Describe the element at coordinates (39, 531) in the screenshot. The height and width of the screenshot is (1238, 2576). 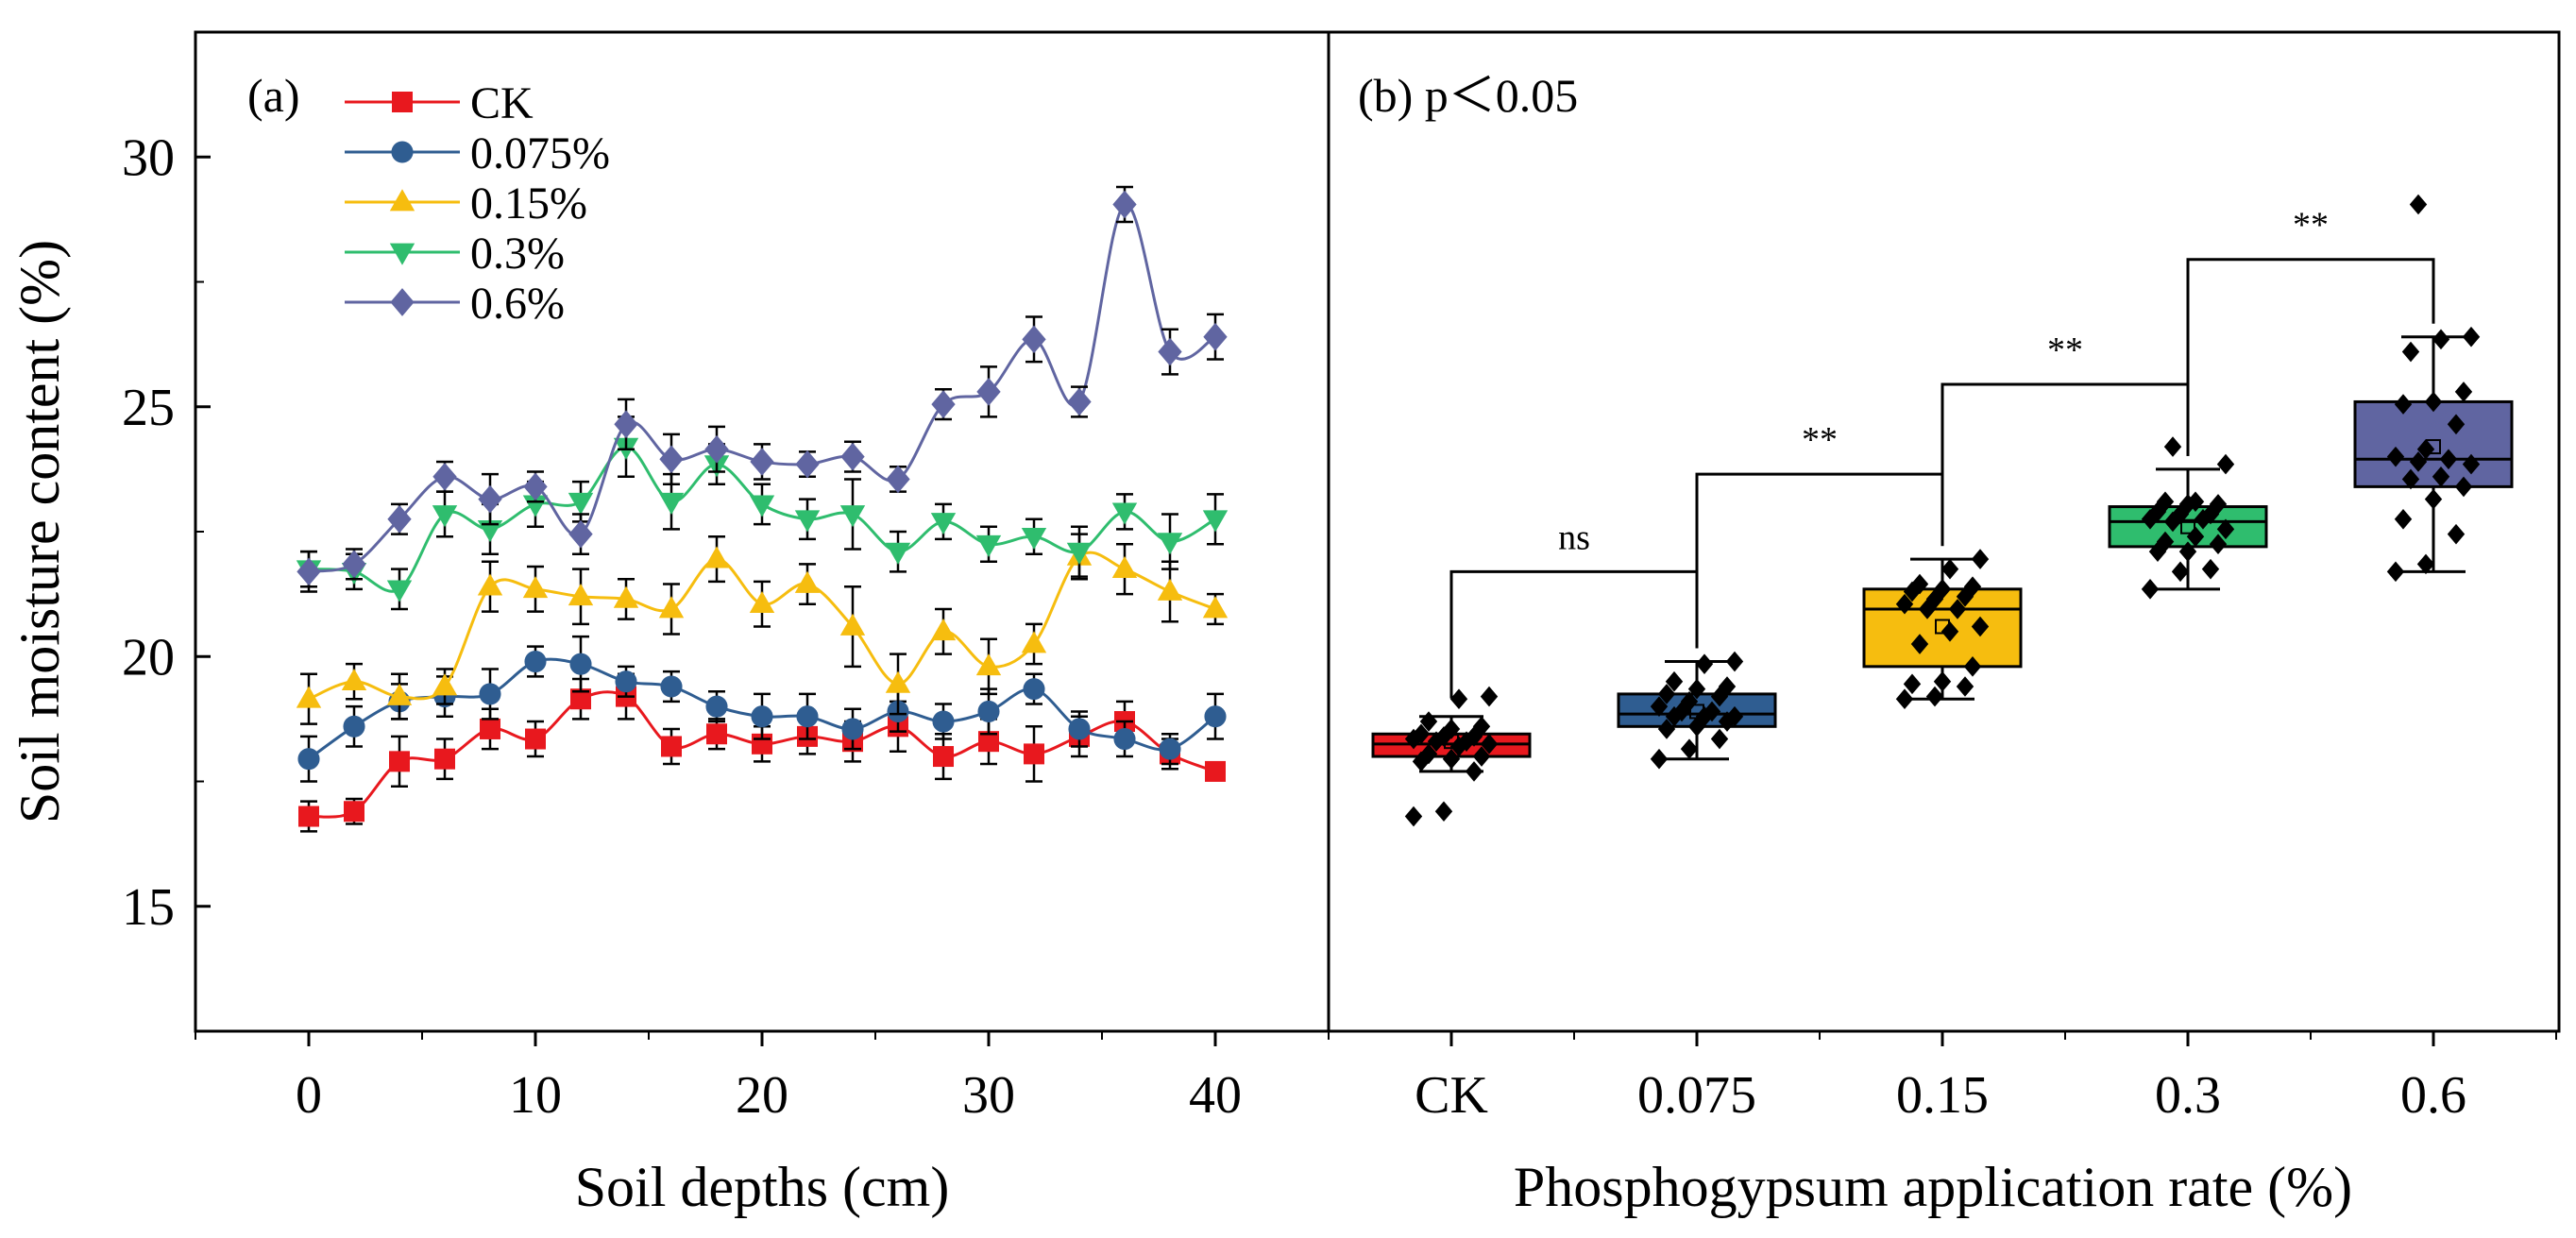
I see `panel-a-y-axis-label: Soil moisture content (%)` at that location.